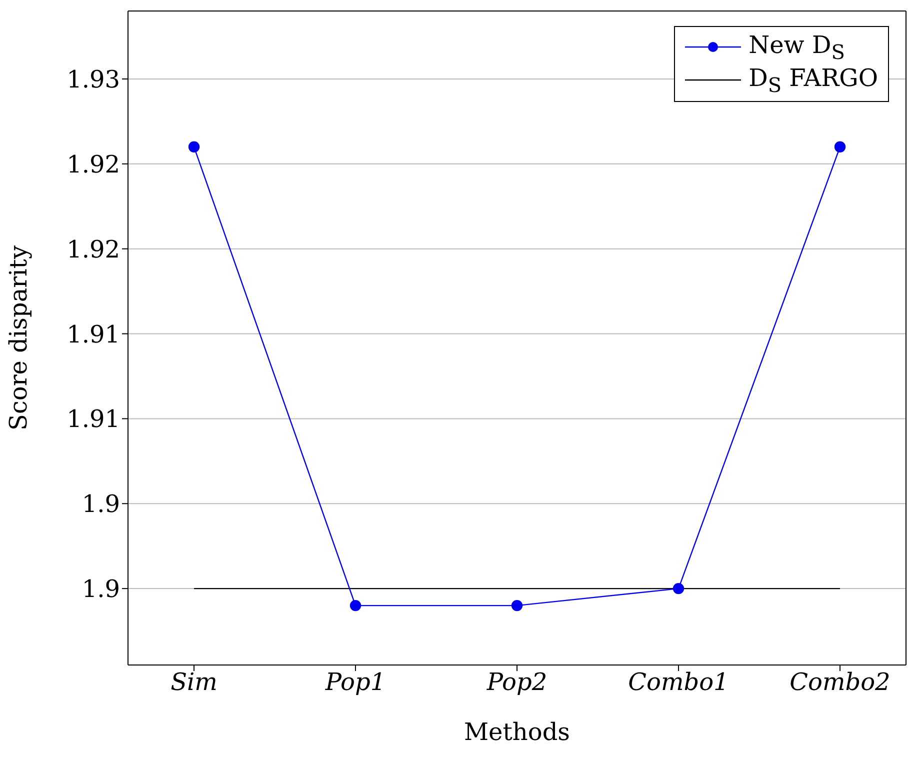  What do you see at coordinates (678, 682) in the screenshot?
I see `x-tick-label: Combo1` at bounding box center [678, 682].